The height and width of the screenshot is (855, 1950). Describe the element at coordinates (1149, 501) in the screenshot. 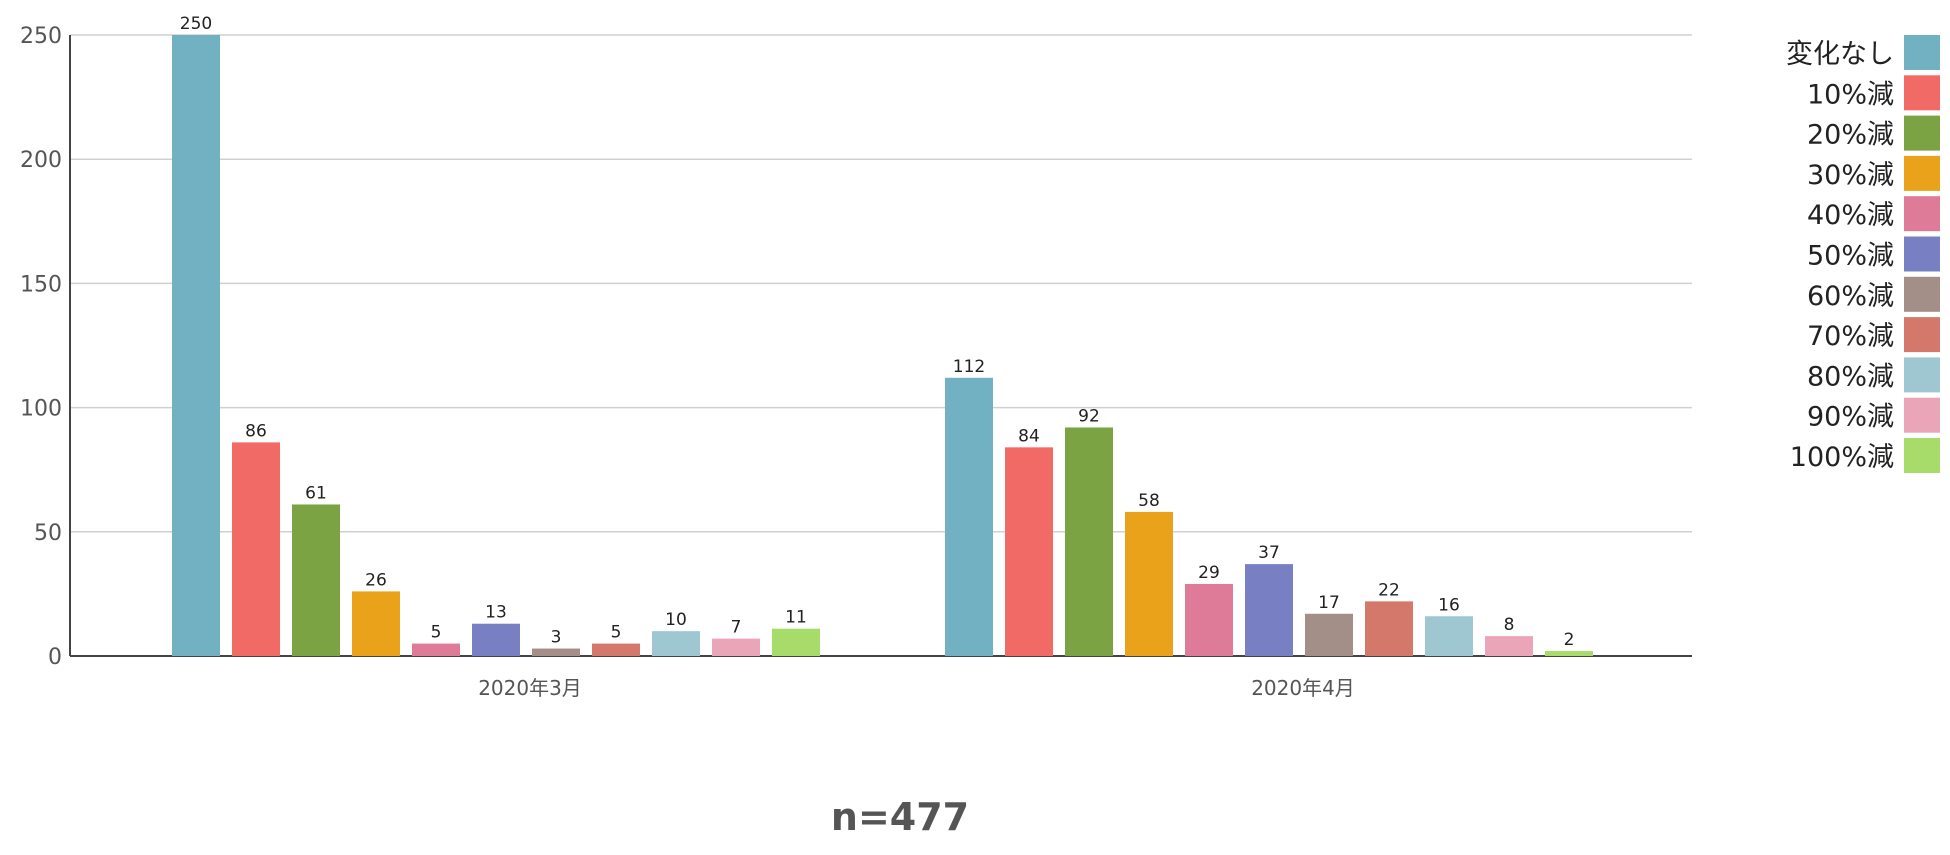

I see `data-label: 58` at that location.